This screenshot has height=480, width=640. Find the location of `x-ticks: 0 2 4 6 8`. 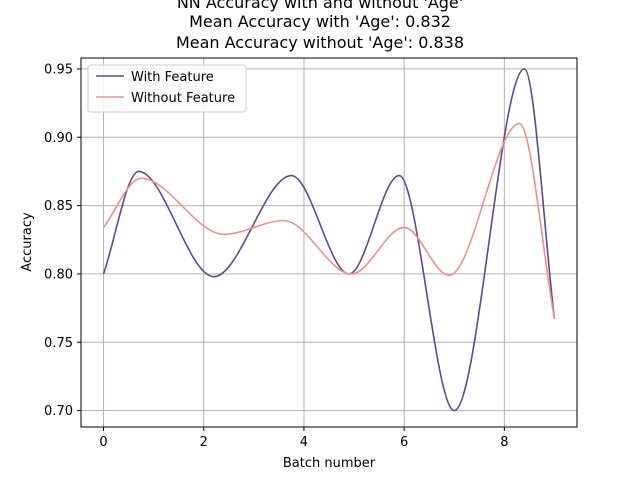

x-ticks: 0 2 4 6 8 is located at coordinates (303, 438).